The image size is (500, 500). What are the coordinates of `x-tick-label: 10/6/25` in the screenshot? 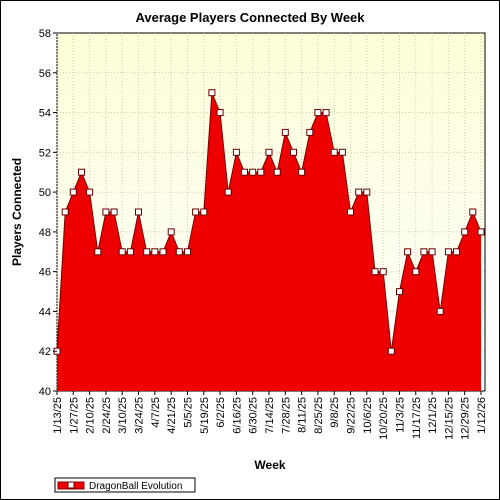 It's located at (368, 415).